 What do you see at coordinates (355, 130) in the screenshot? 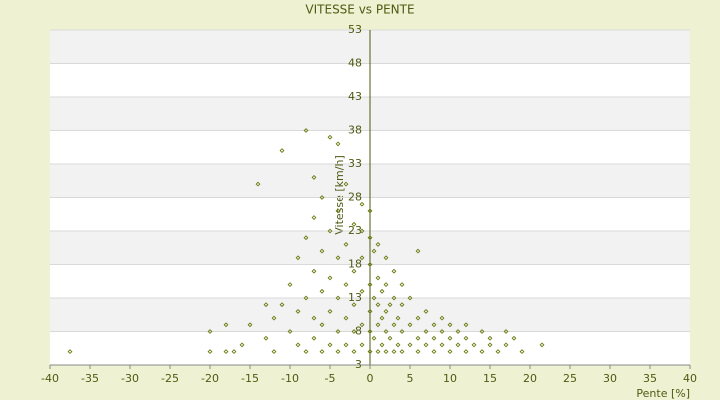
I see `y-tick-label: 38` at bounding box center [355, 130].